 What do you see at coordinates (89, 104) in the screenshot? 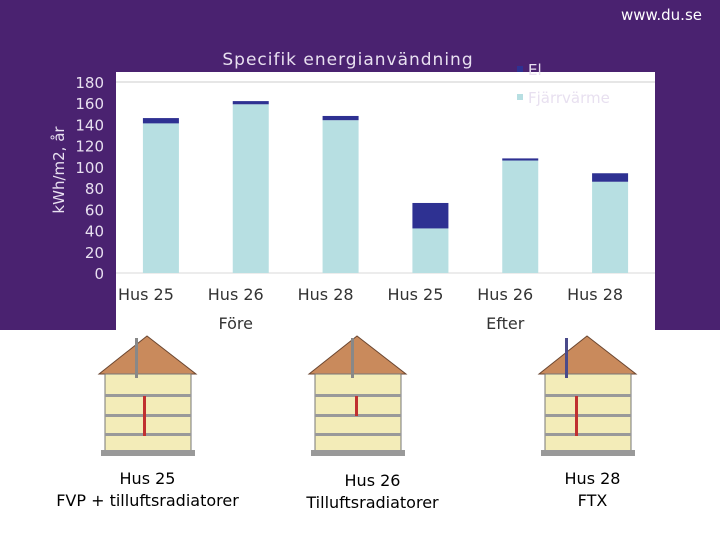
I see `y-tick-label: 160` at bounding box center [89, 104].